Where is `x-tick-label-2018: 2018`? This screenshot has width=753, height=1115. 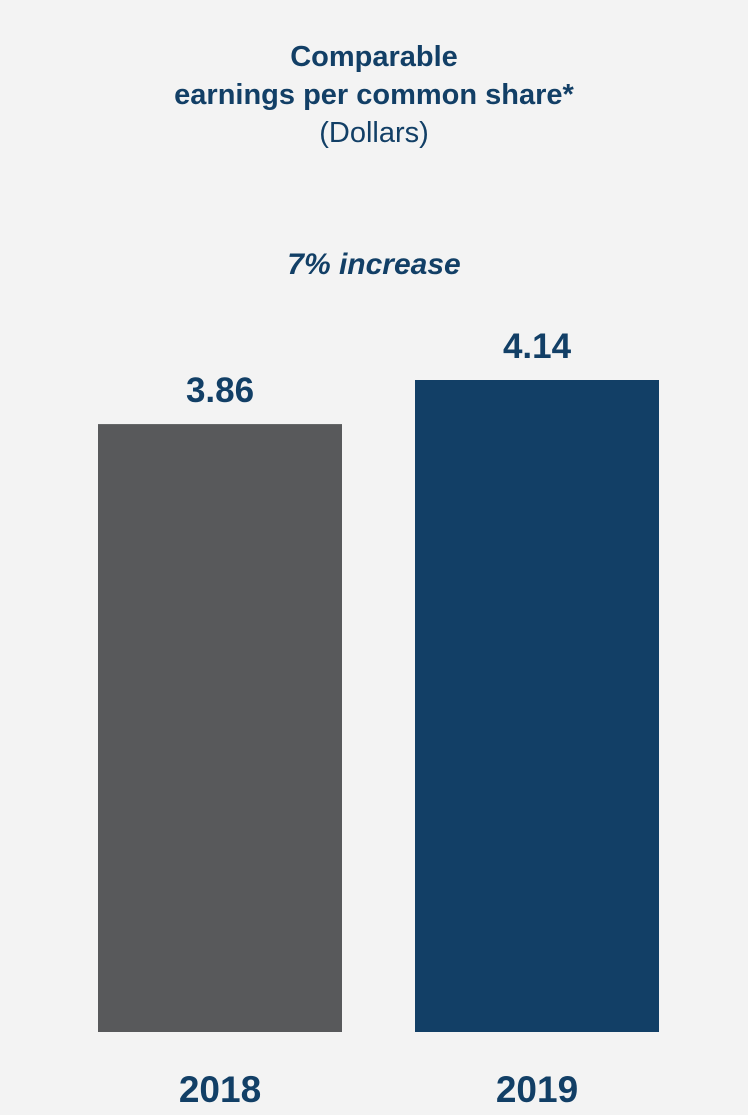 x-tick-label-2018: 2018 is located at coordinates (220, 1089).